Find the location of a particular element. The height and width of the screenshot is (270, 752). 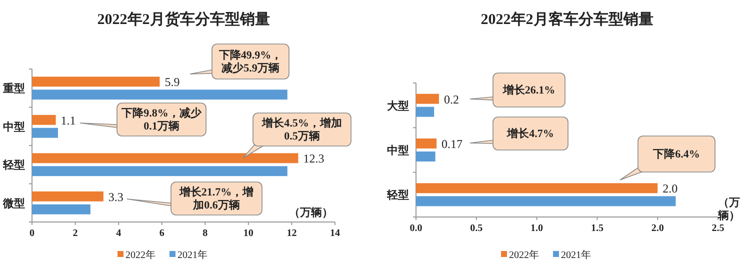

annotation: 下降6.4% is located at coordinates (676, 154).